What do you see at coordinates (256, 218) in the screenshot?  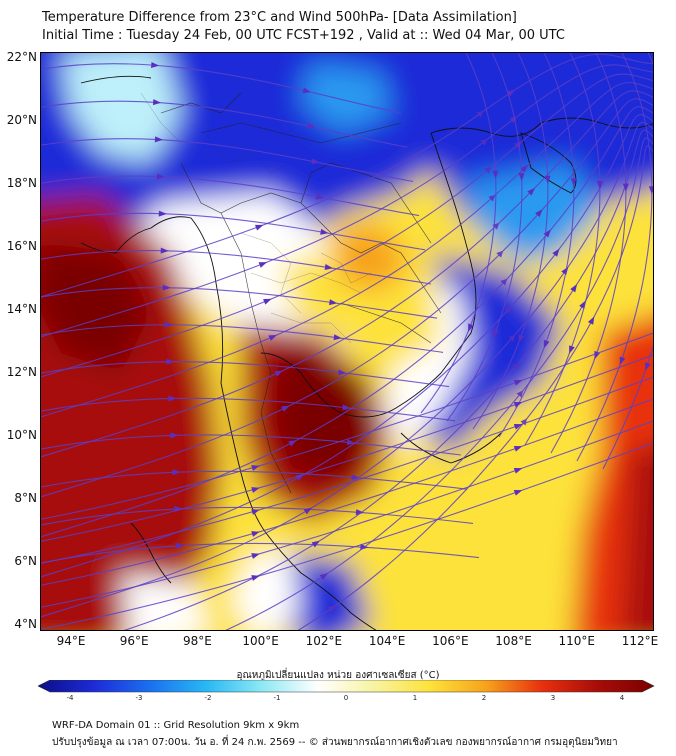 I see `province-boundaries` at bounding box center [256, 218].